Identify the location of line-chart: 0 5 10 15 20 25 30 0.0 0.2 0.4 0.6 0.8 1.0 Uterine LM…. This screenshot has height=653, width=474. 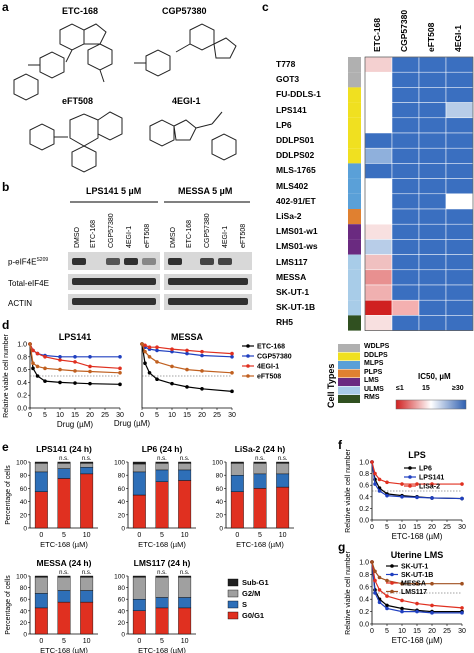
(405, 597).